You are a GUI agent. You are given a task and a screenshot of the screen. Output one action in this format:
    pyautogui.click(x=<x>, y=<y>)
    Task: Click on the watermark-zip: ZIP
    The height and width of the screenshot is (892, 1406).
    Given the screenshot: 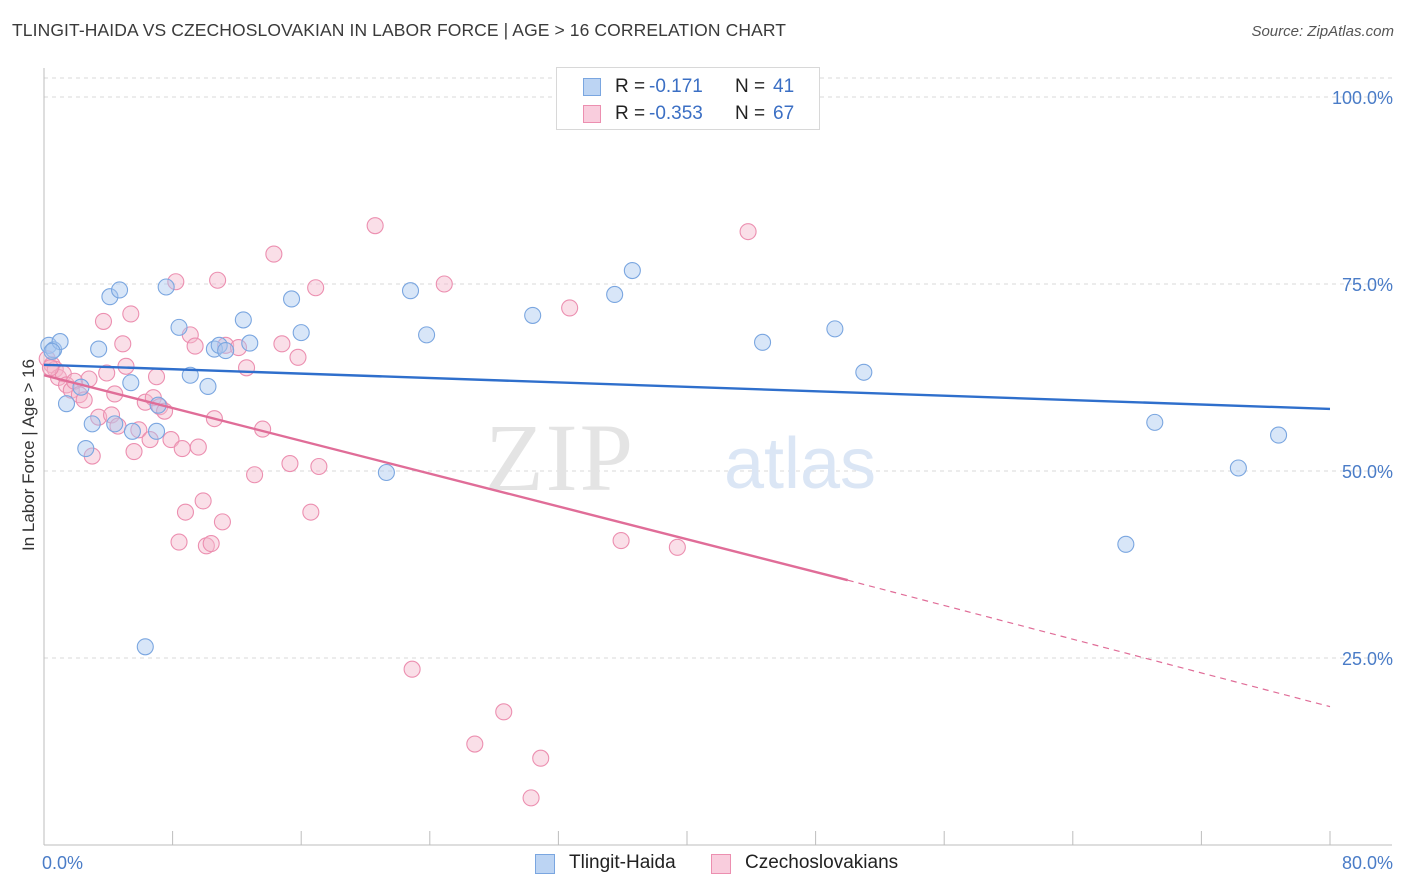 What is the action you would take?
    pyautogui.click(x=560, y=457)
    